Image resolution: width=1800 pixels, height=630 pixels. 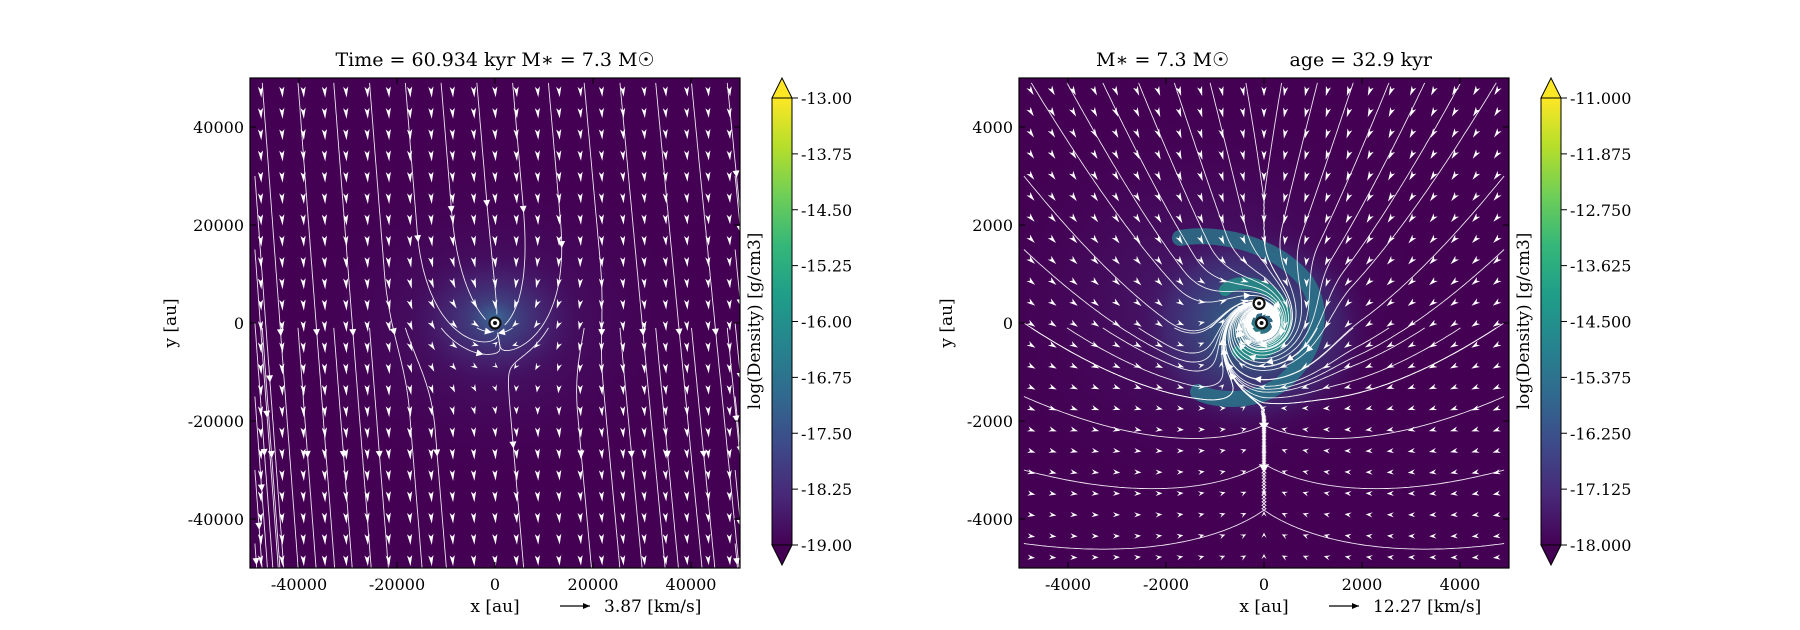 I want to click on y-tick-label: -2000, so click(x=990, y=421).